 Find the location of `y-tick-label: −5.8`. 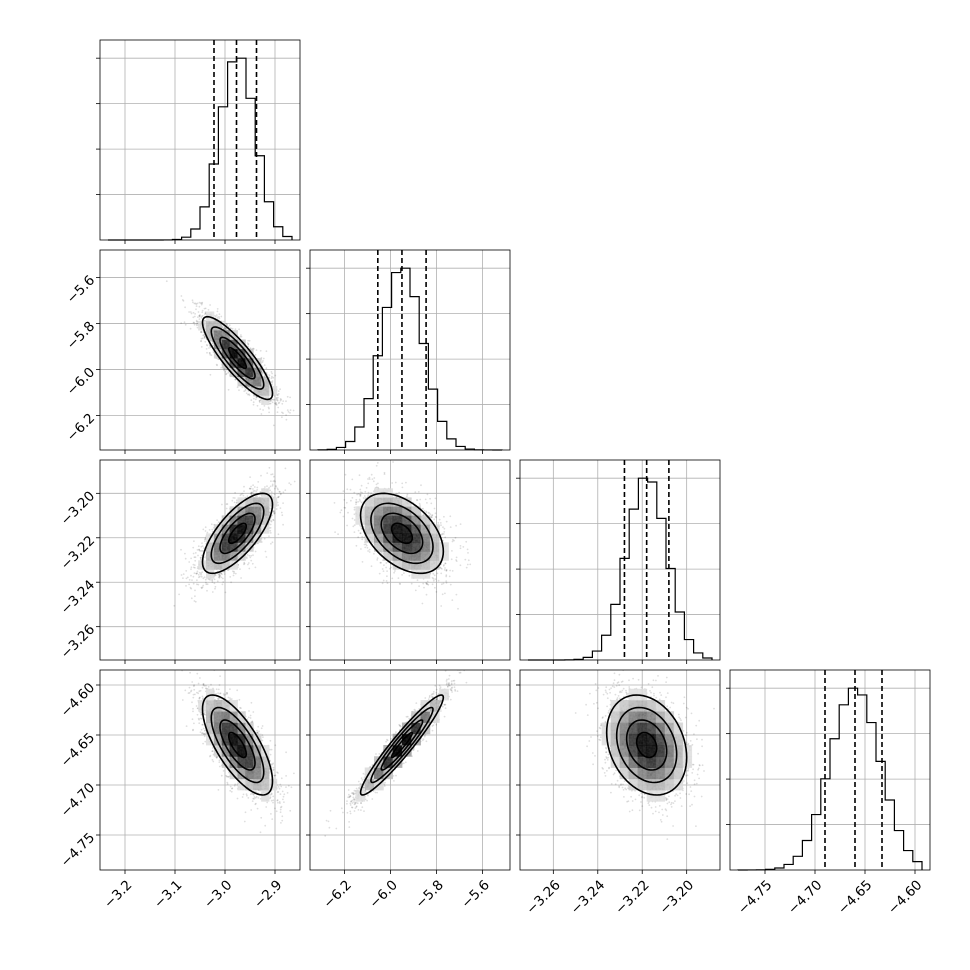

y-tick-label: −5.8 is located at coordinates (81, 335).